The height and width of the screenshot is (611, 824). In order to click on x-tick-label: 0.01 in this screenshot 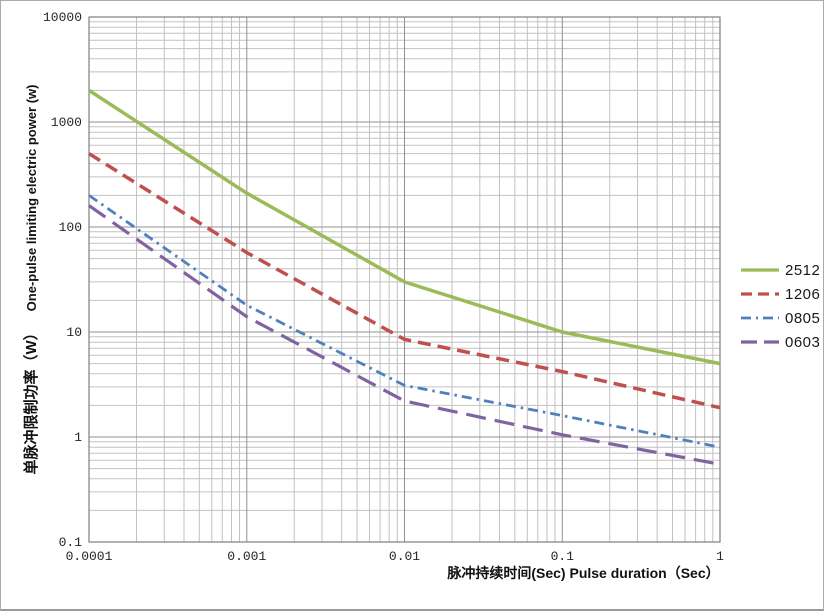, I will do `click(404, 556)`.